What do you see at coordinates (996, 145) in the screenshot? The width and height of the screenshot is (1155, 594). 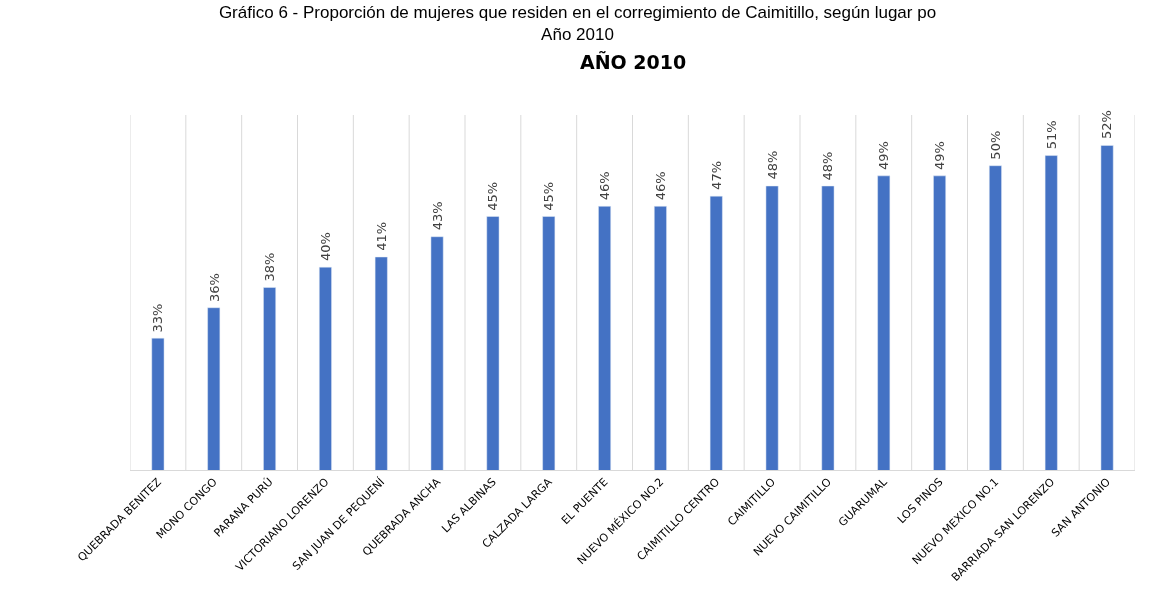 I see `data-label: 50%` at bounding box center [996, 145].